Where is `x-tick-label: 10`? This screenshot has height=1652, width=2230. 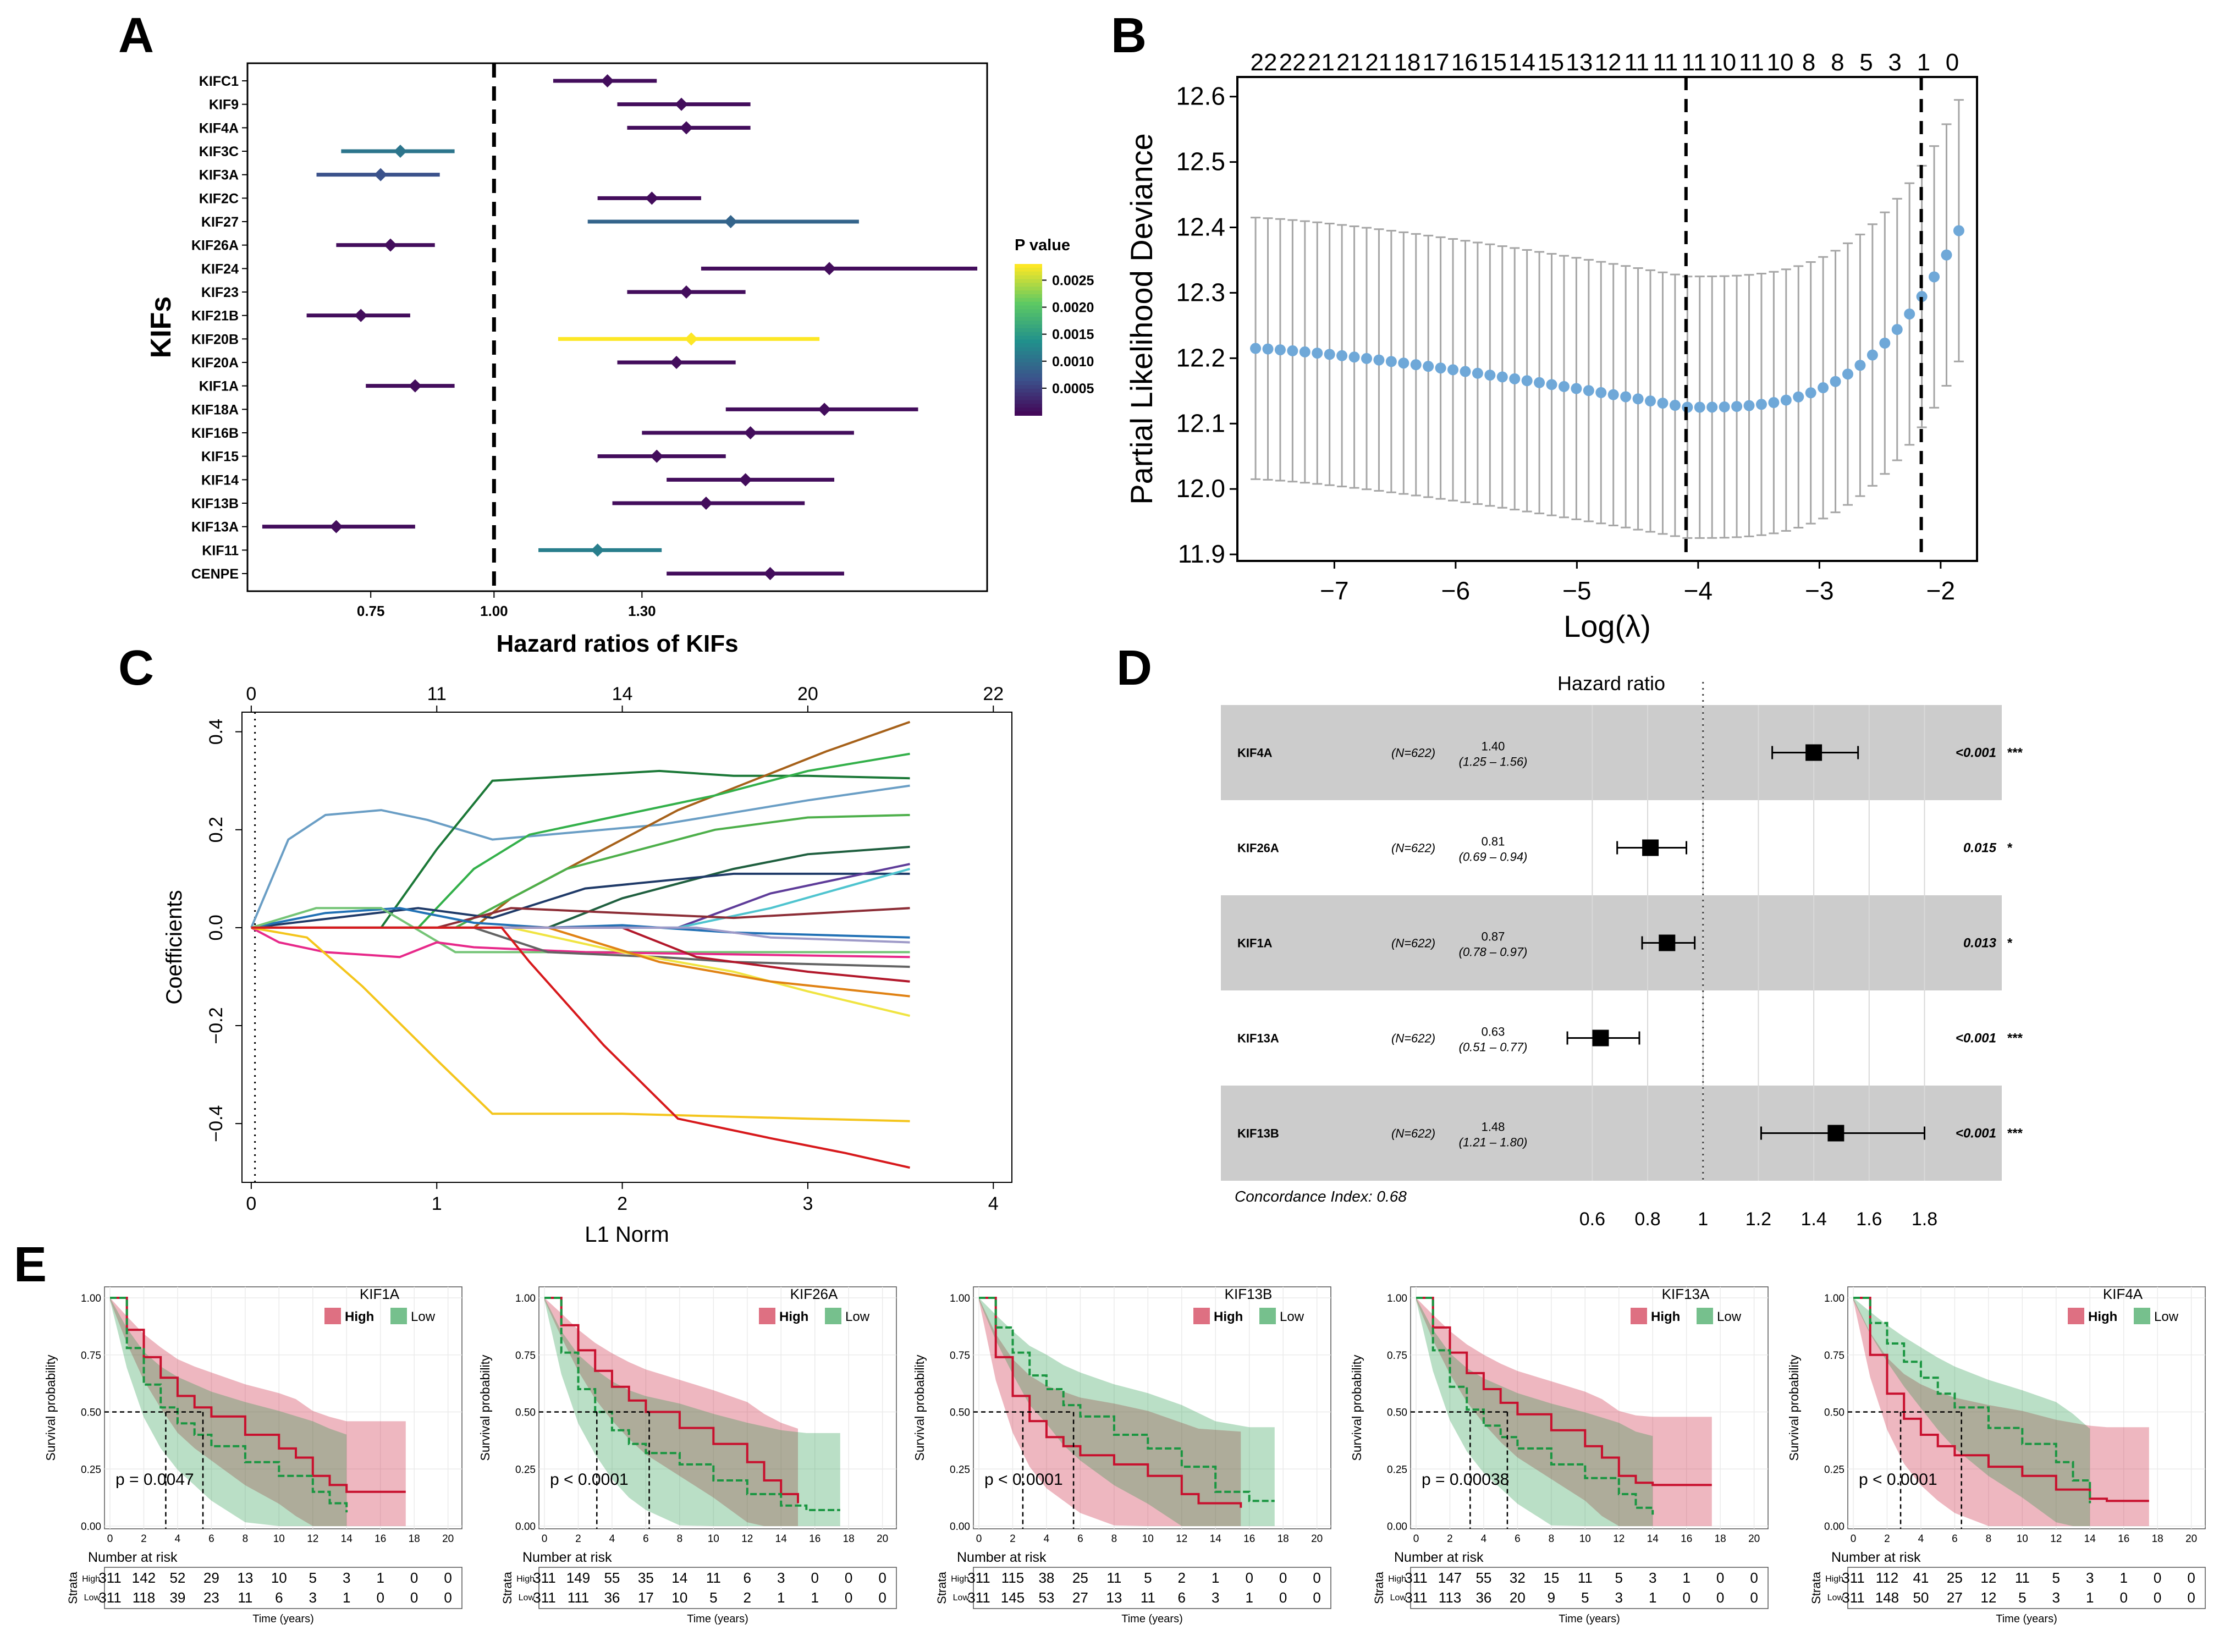 x-tick-label: 10 is located at coordinates (1148, 1539).